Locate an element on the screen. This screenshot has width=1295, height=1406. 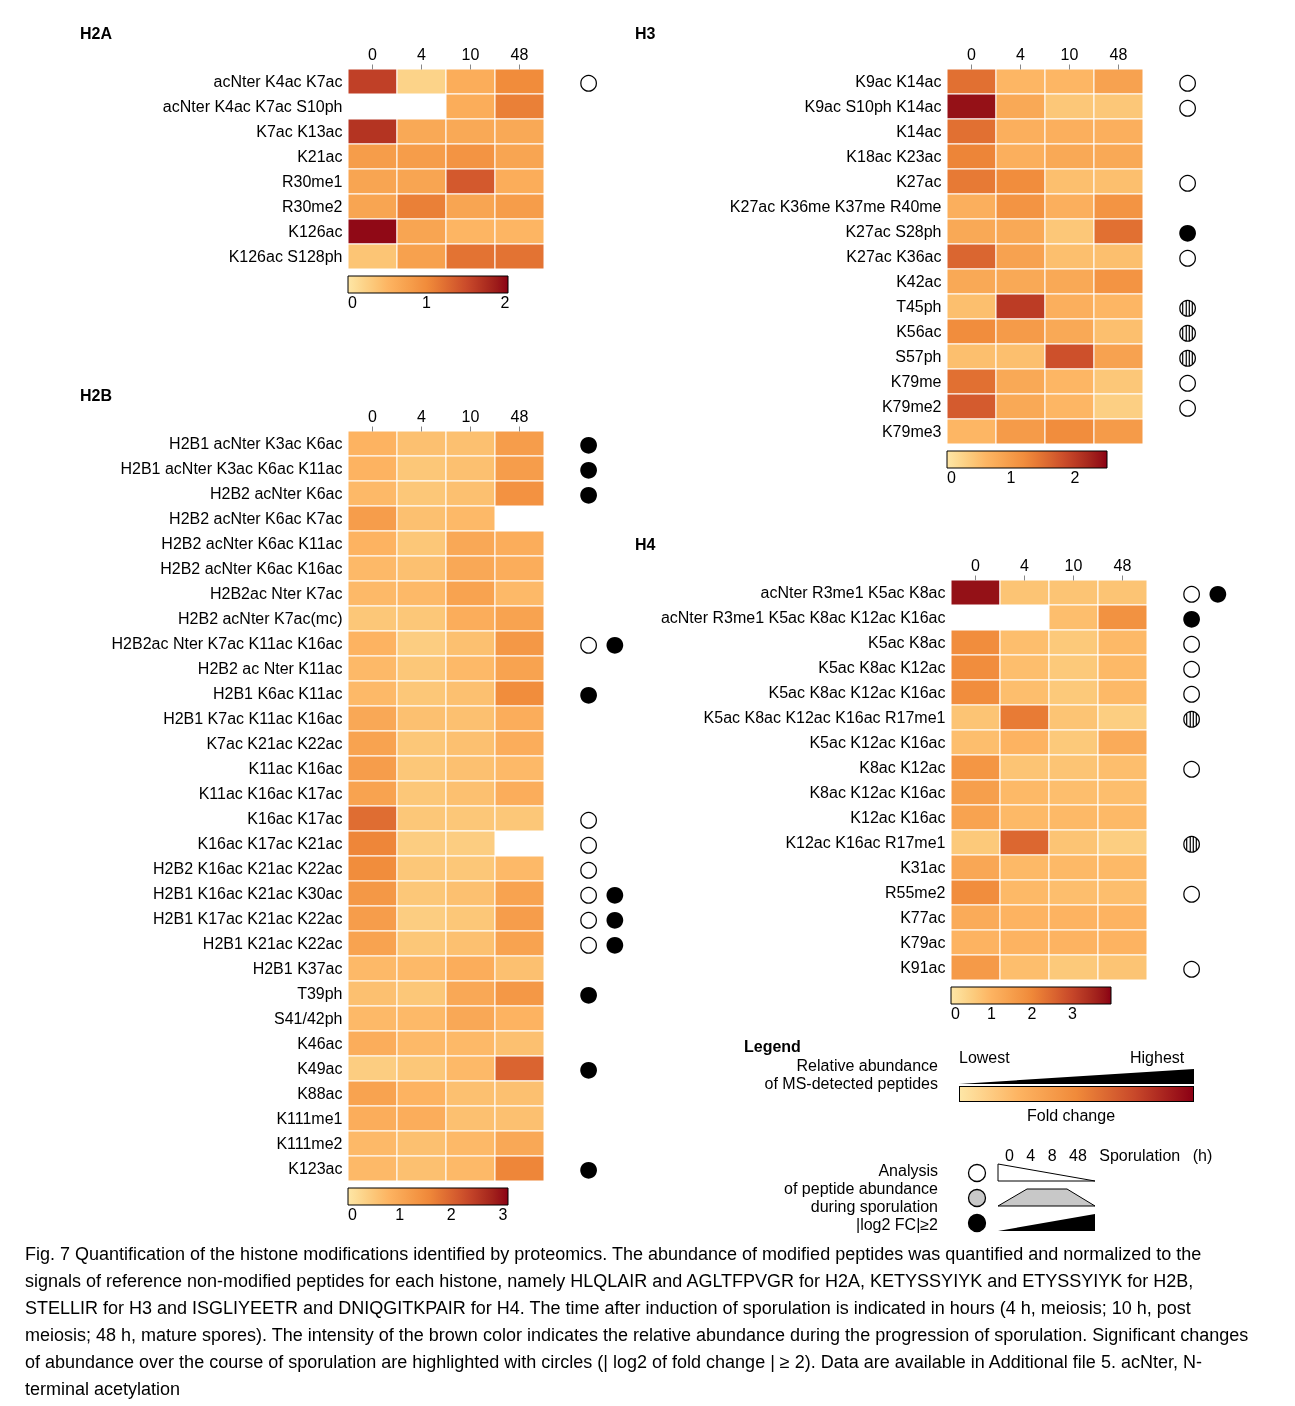
y-tick-label: K79me is located at coordinates (916, 381).